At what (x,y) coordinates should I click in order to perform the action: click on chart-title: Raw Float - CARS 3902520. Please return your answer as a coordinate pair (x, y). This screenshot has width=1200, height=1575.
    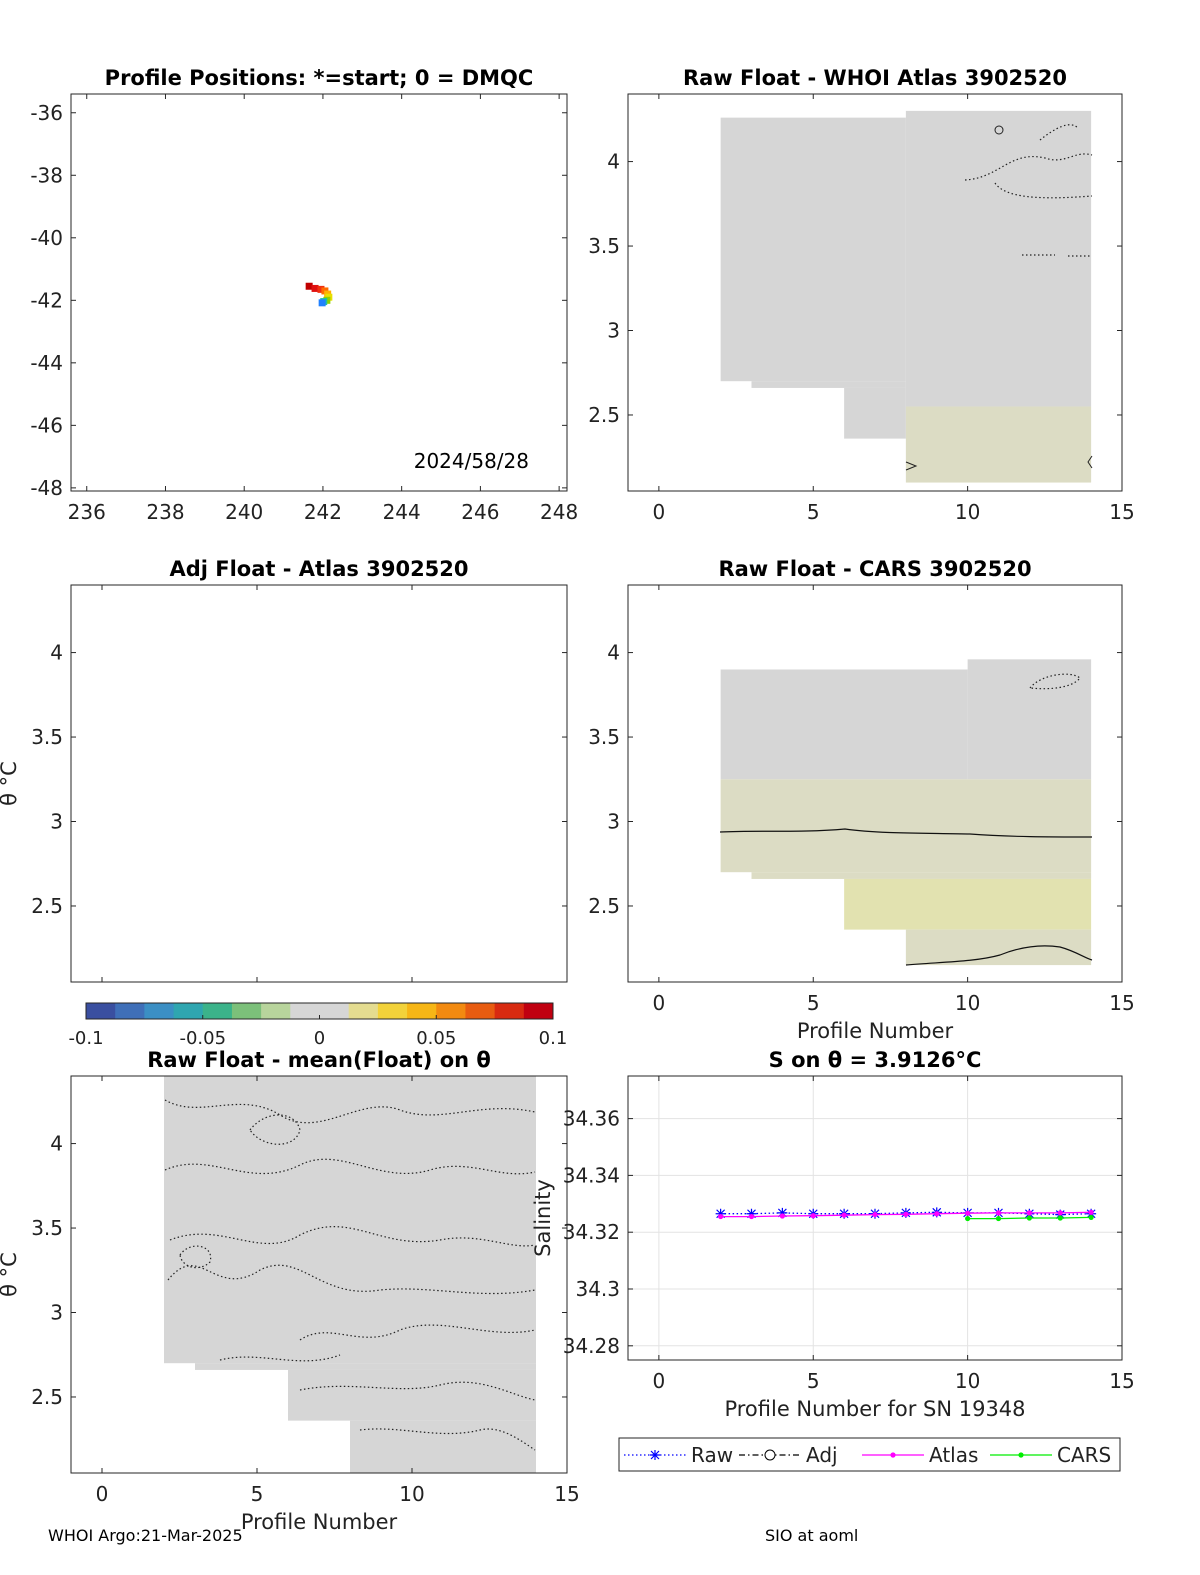
    Looking at the image, I should click on (874, 569).